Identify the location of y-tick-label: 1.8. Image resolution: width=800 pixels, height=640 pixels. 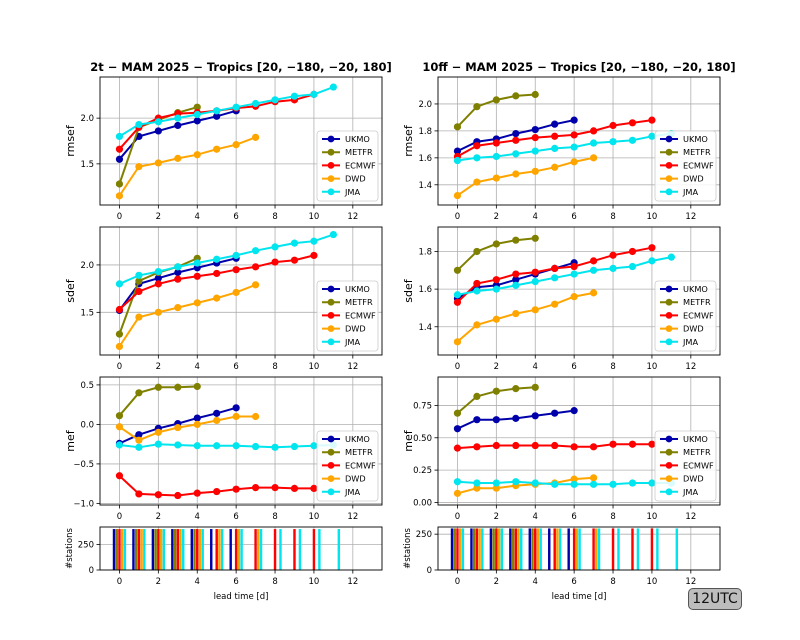
(425, 252).